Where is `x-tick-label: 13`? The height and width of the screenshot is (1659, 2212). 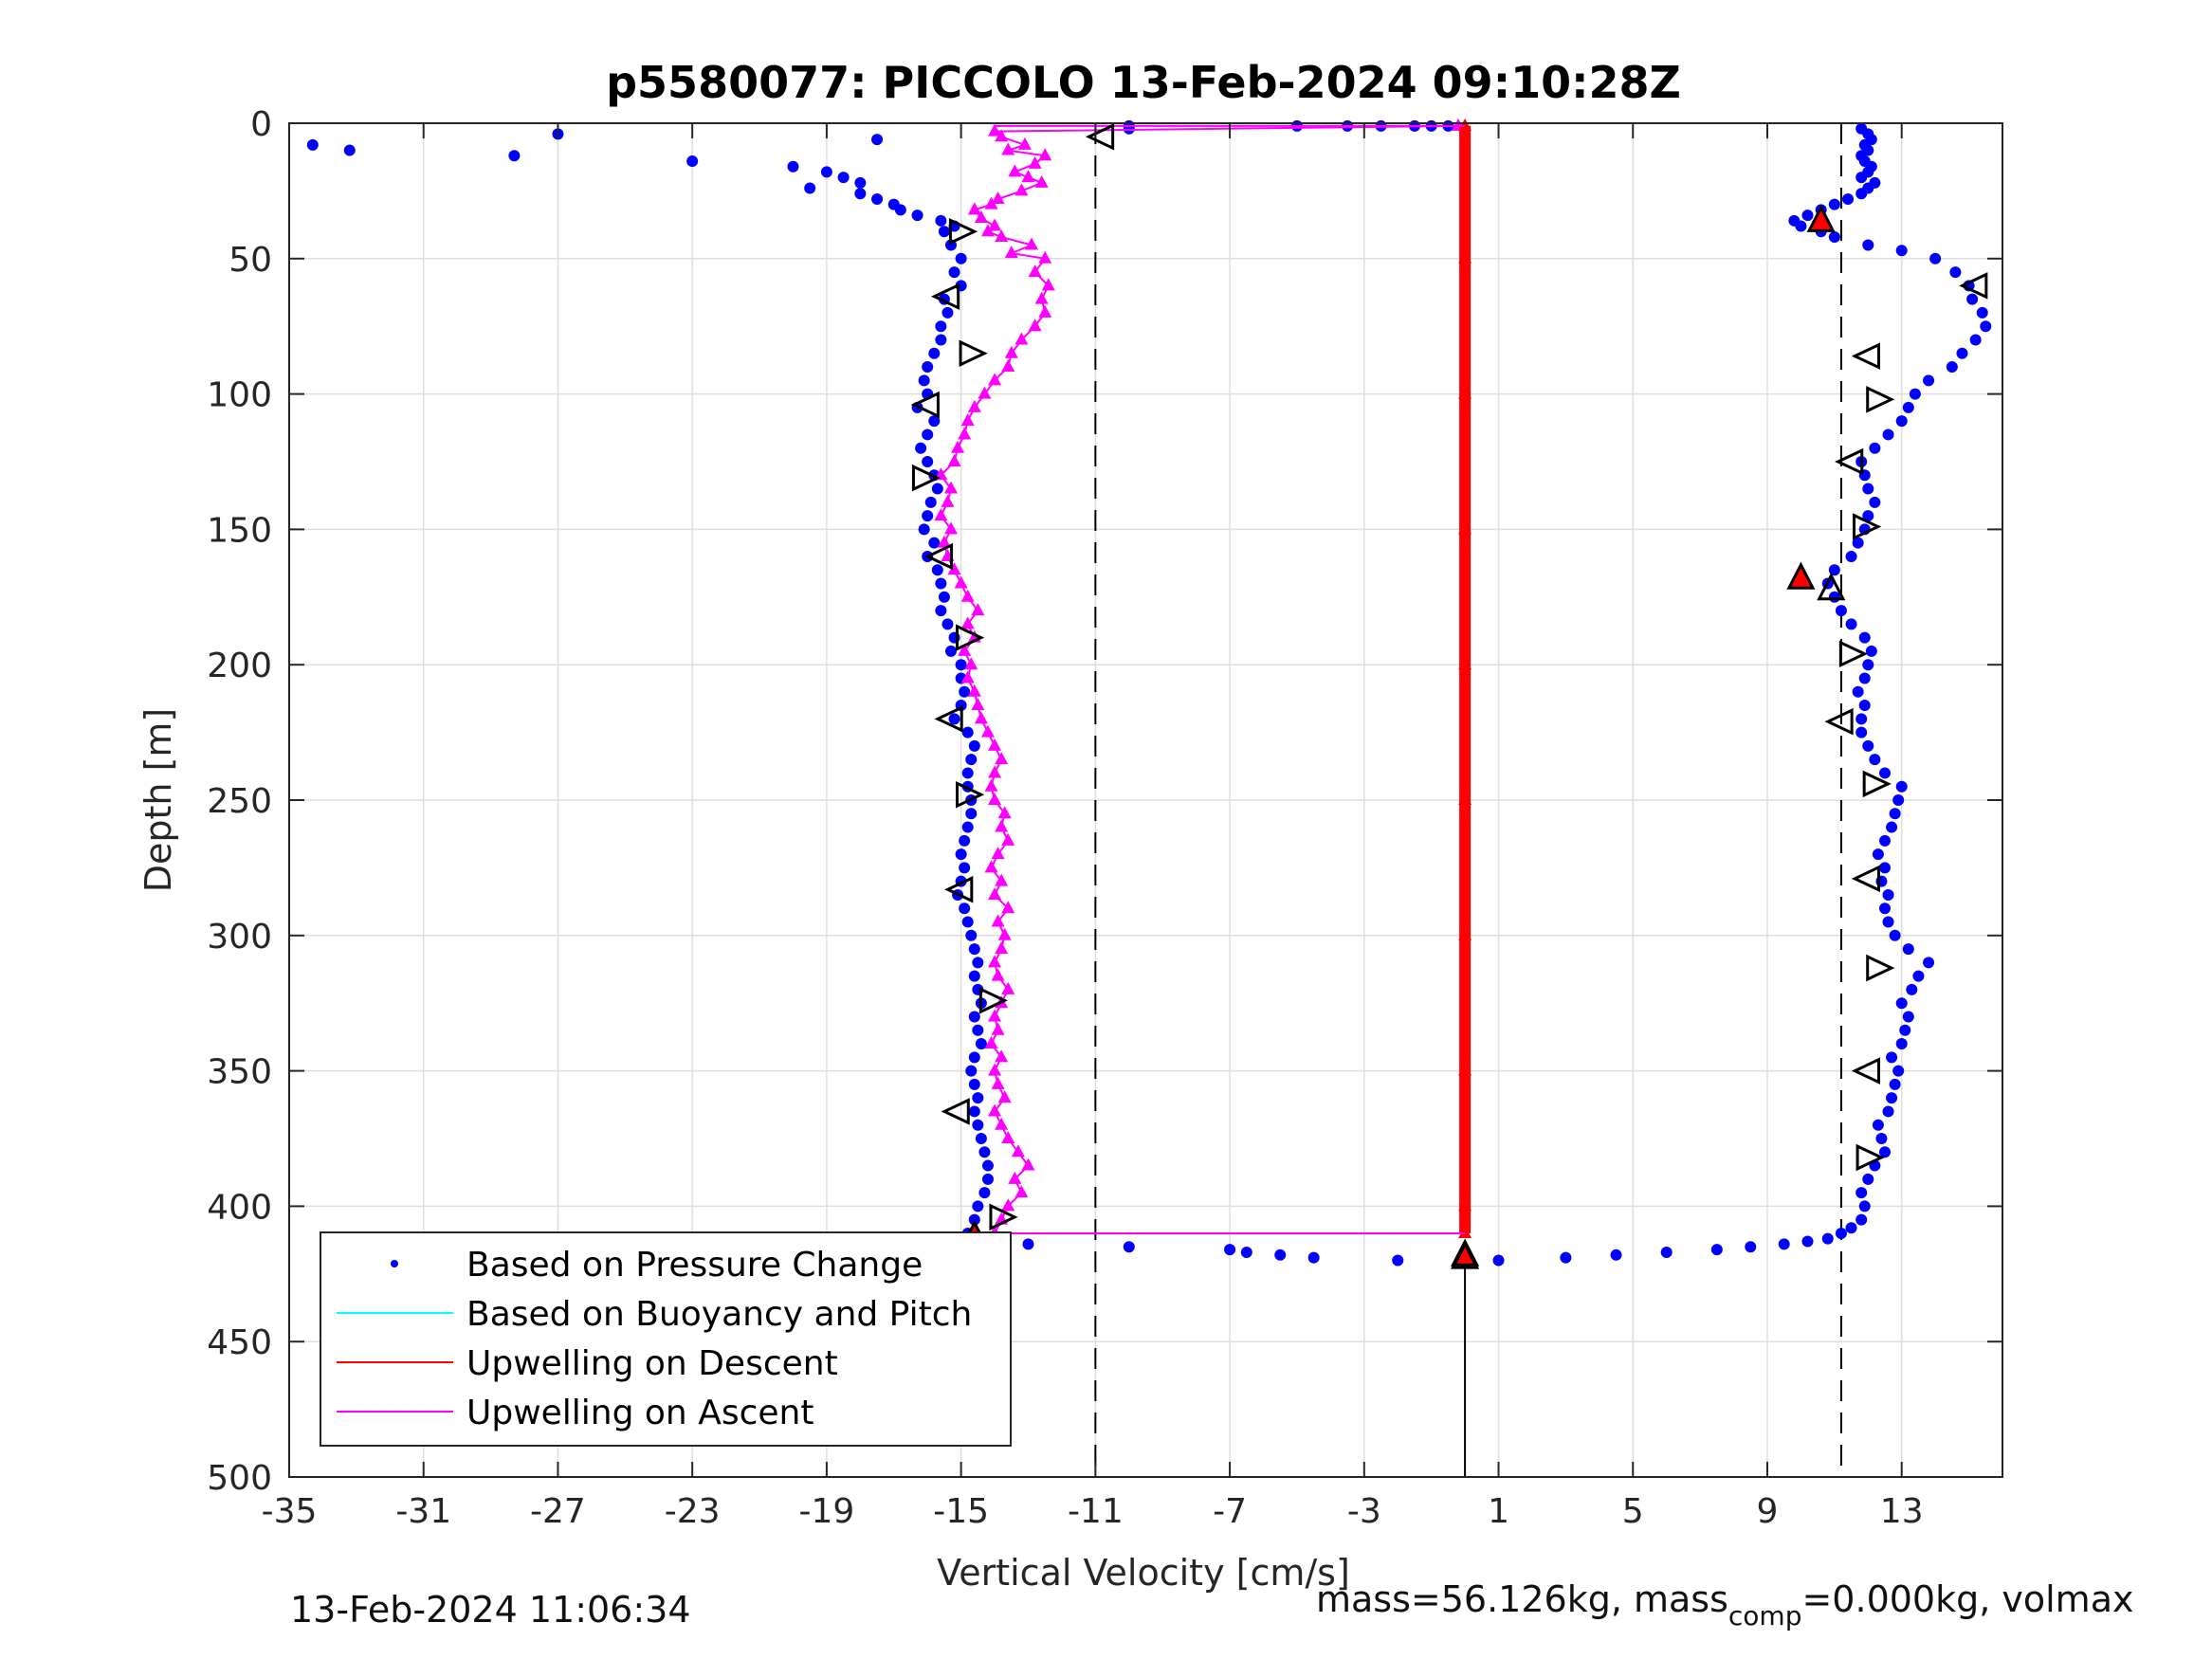
x-tick-label: 13 is located at coordinates (1902, 1511).